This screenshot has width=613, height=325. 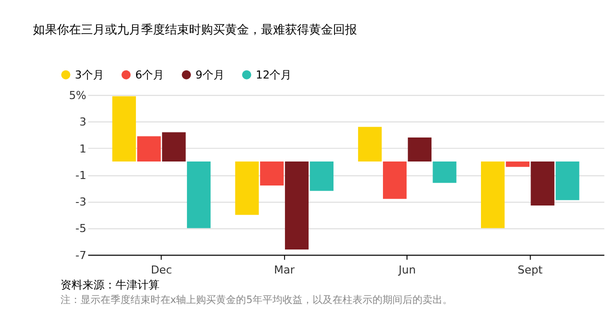 I want to click on y-tick-label: -7, so click(x=80, y=255).